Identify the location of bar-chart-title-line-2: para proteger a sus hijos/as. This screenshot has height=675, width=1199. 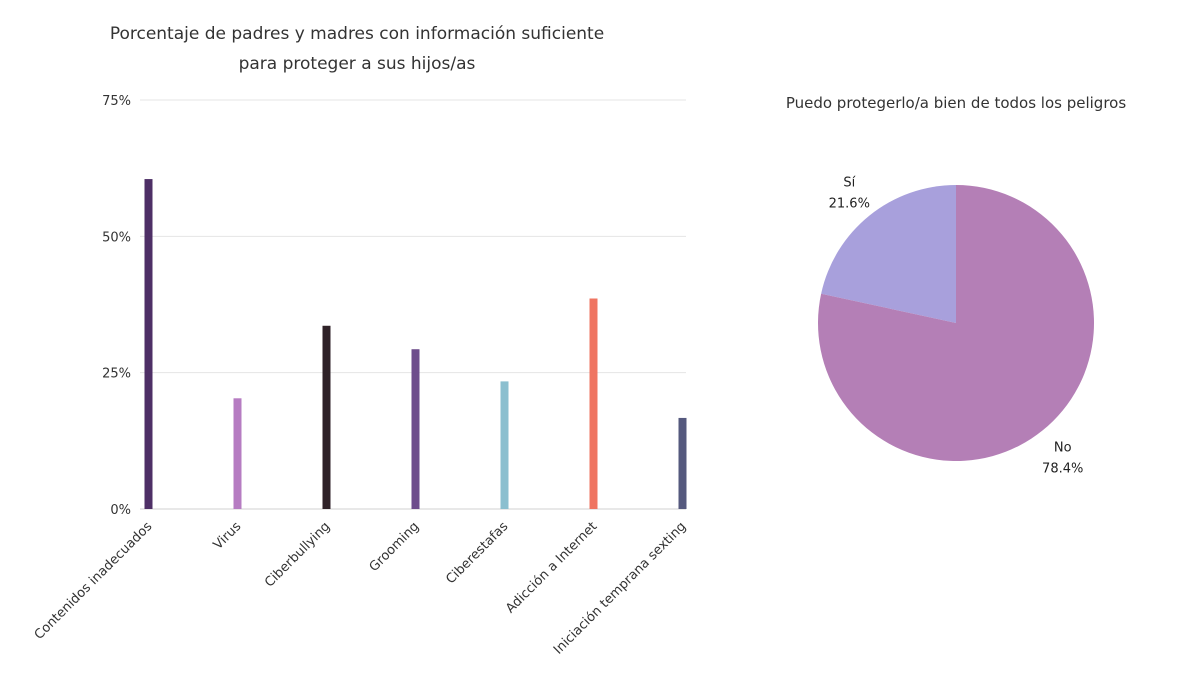
(357, 64).